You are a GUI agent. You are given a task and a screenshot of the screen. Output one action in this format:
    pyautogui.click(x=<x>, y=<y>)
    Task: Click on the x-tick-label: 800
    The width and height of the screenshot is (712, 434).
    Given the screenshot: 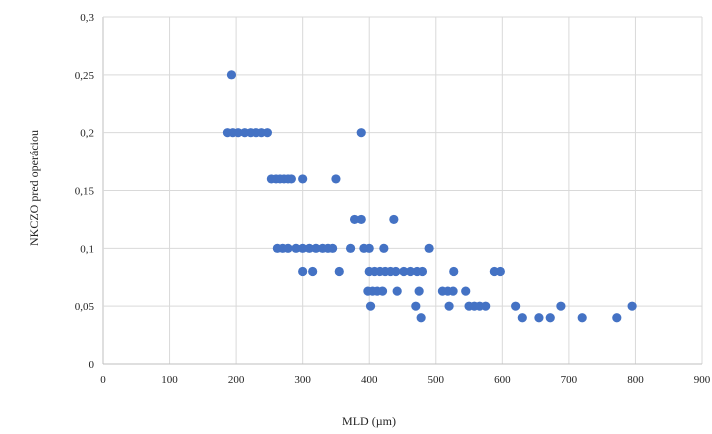 What is the action you would take?
    pyautogui.click(x=635, y=380)
    